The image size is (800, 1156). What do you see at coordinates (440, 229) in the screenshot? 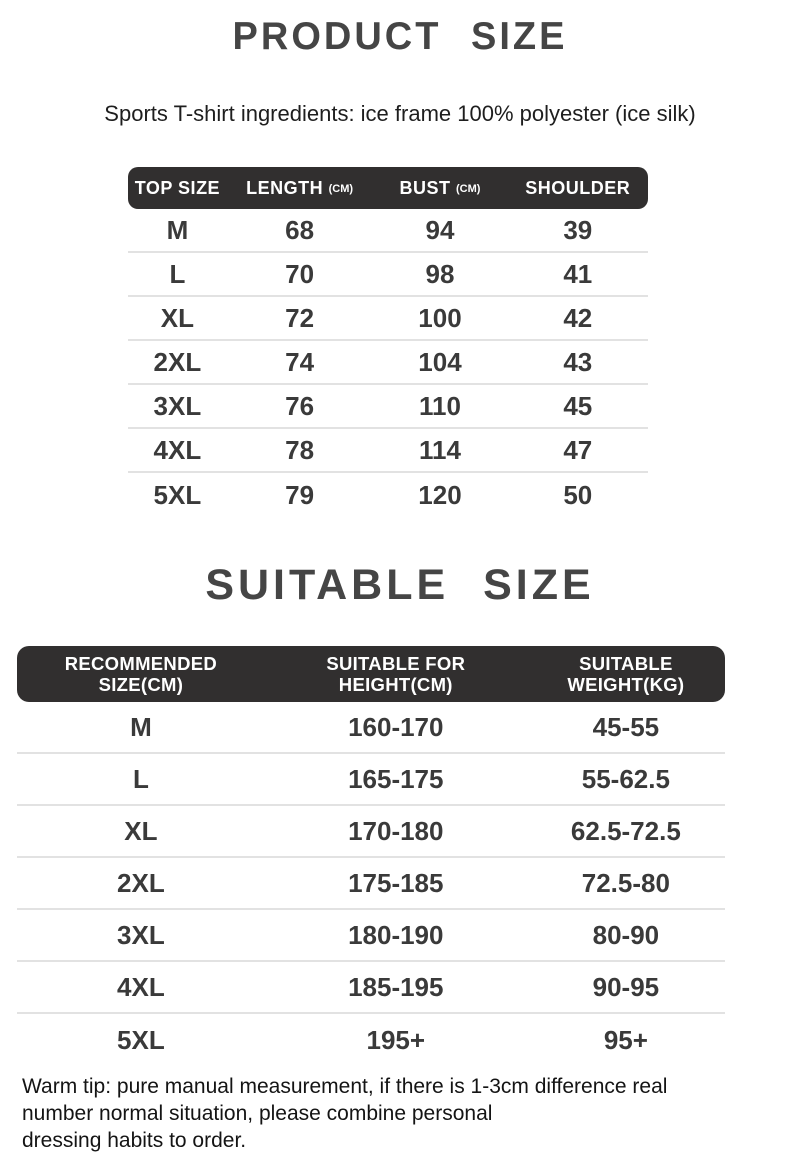
I see `bust-cell: 94` at bounding box center [440, 229].